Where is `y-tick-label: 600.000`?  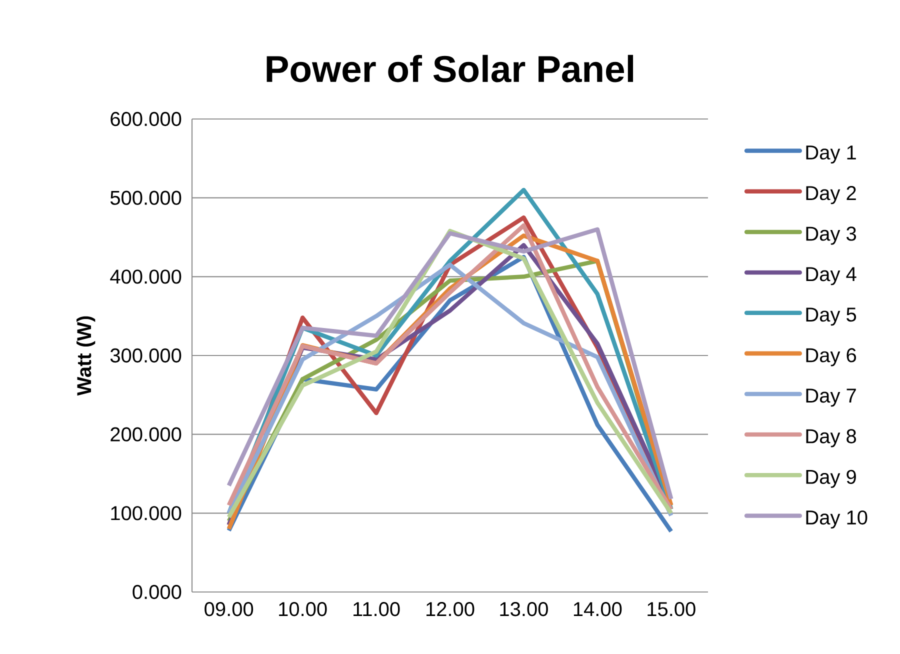
y-tick-label: 600.000 is located at coordinates (146, 119).